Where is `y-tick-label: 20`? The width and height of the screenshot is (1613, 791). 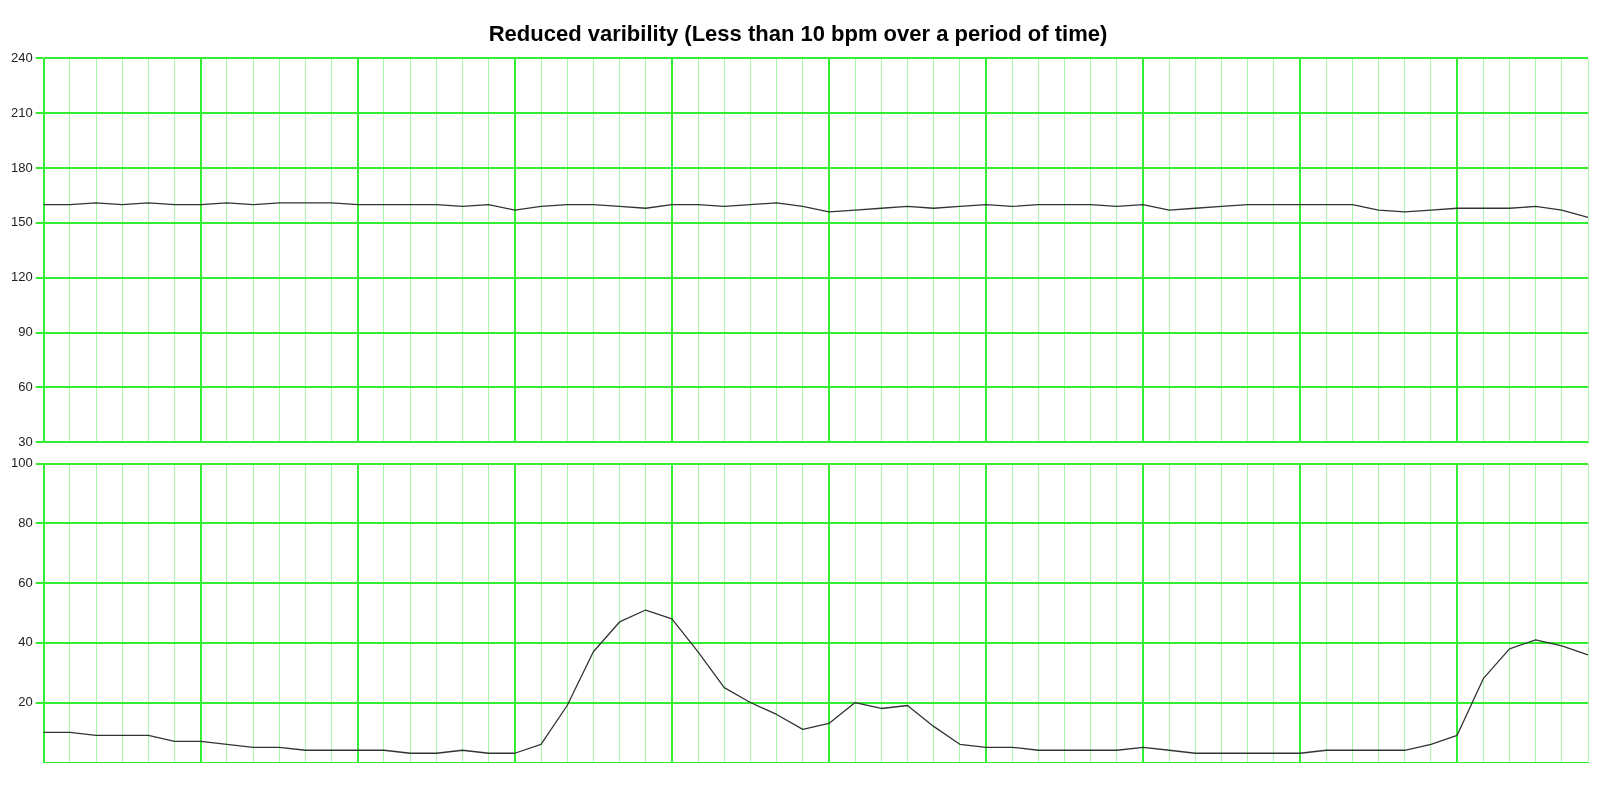
y-tick-label: 20 is located at coordinates (25, 702).